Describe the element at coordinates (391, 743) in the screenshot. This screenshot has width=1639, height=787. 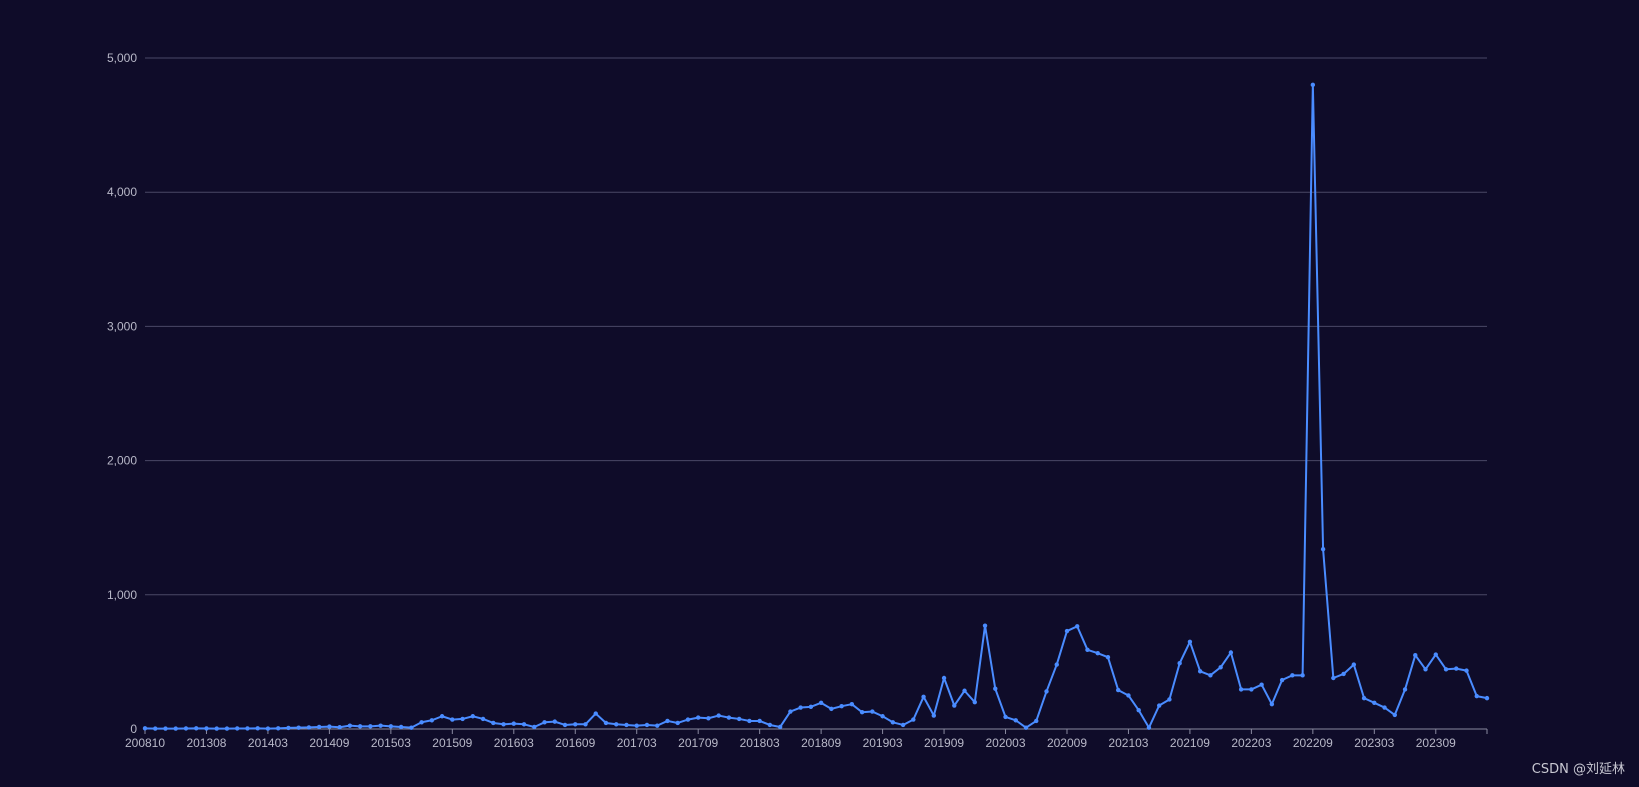
I see `x-tick-label: 201503` at that location.